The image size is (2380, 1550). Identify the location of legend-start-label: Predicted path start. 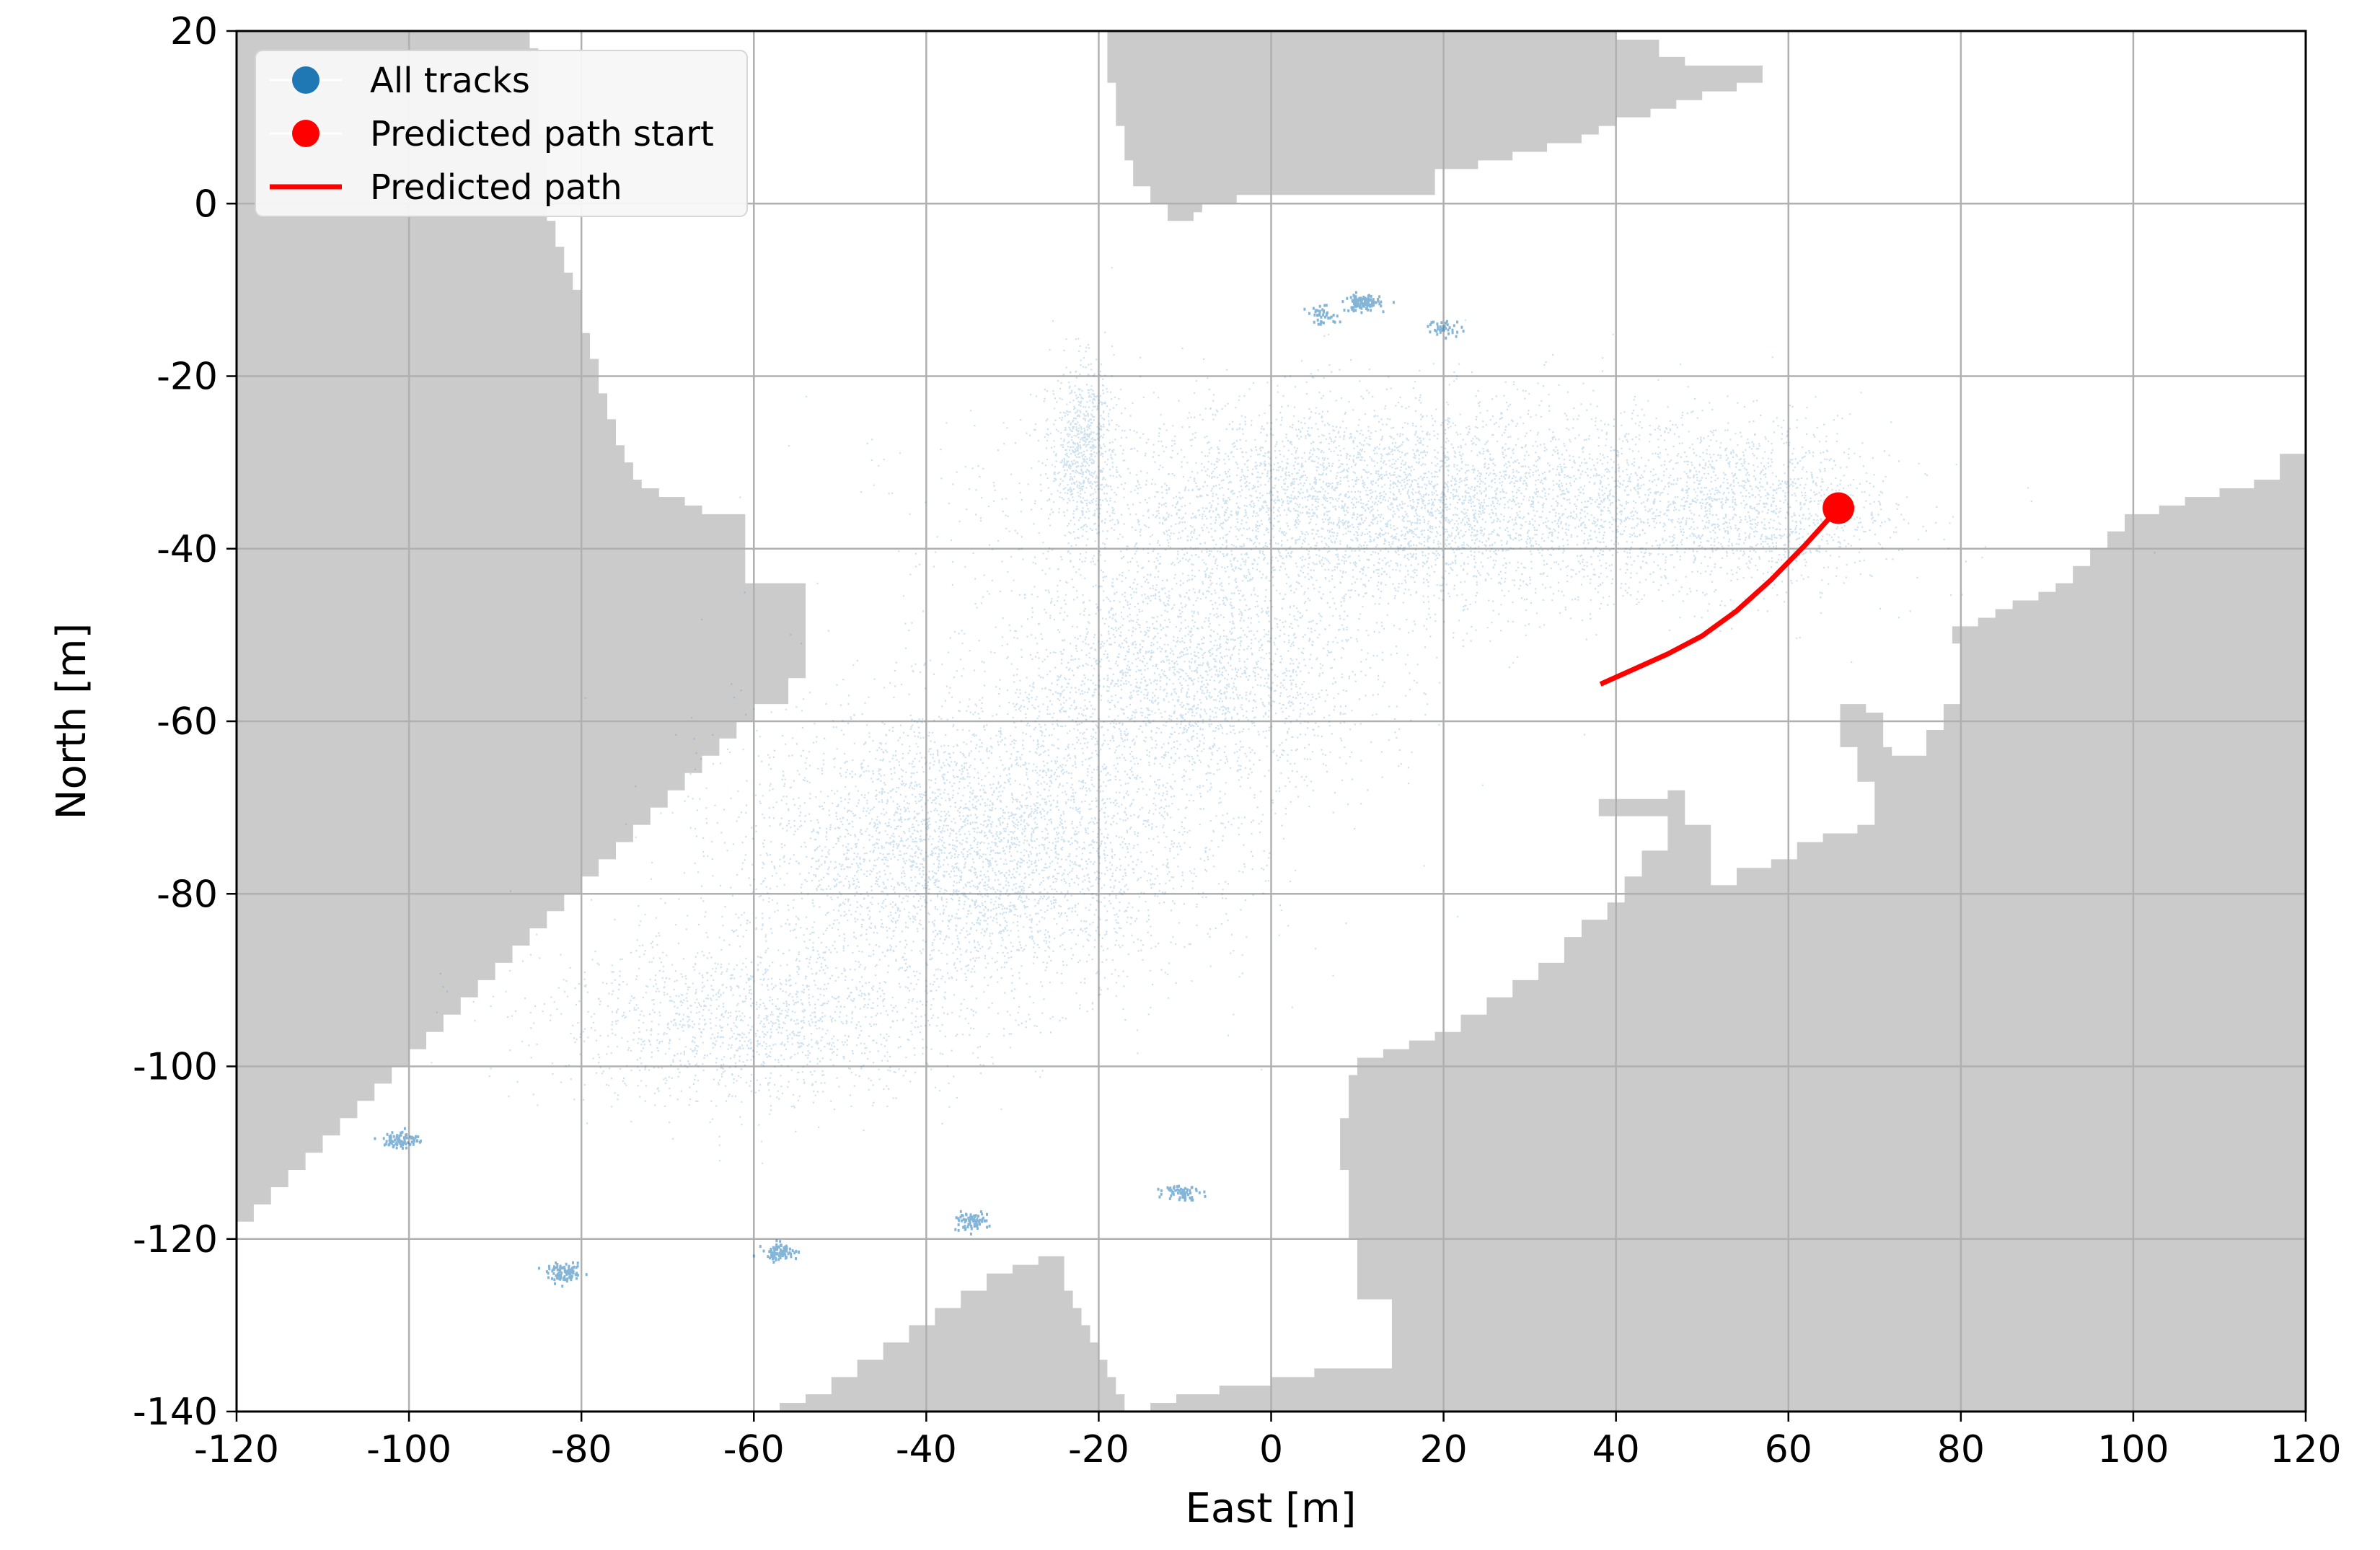
(542, 134).